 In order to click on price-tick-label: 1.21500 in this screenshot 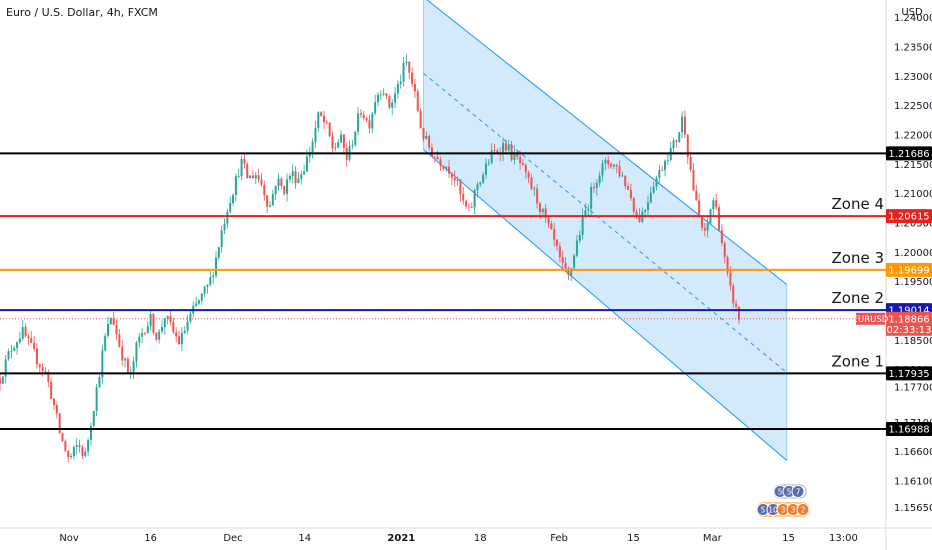, I will do `click(913, 165)`.